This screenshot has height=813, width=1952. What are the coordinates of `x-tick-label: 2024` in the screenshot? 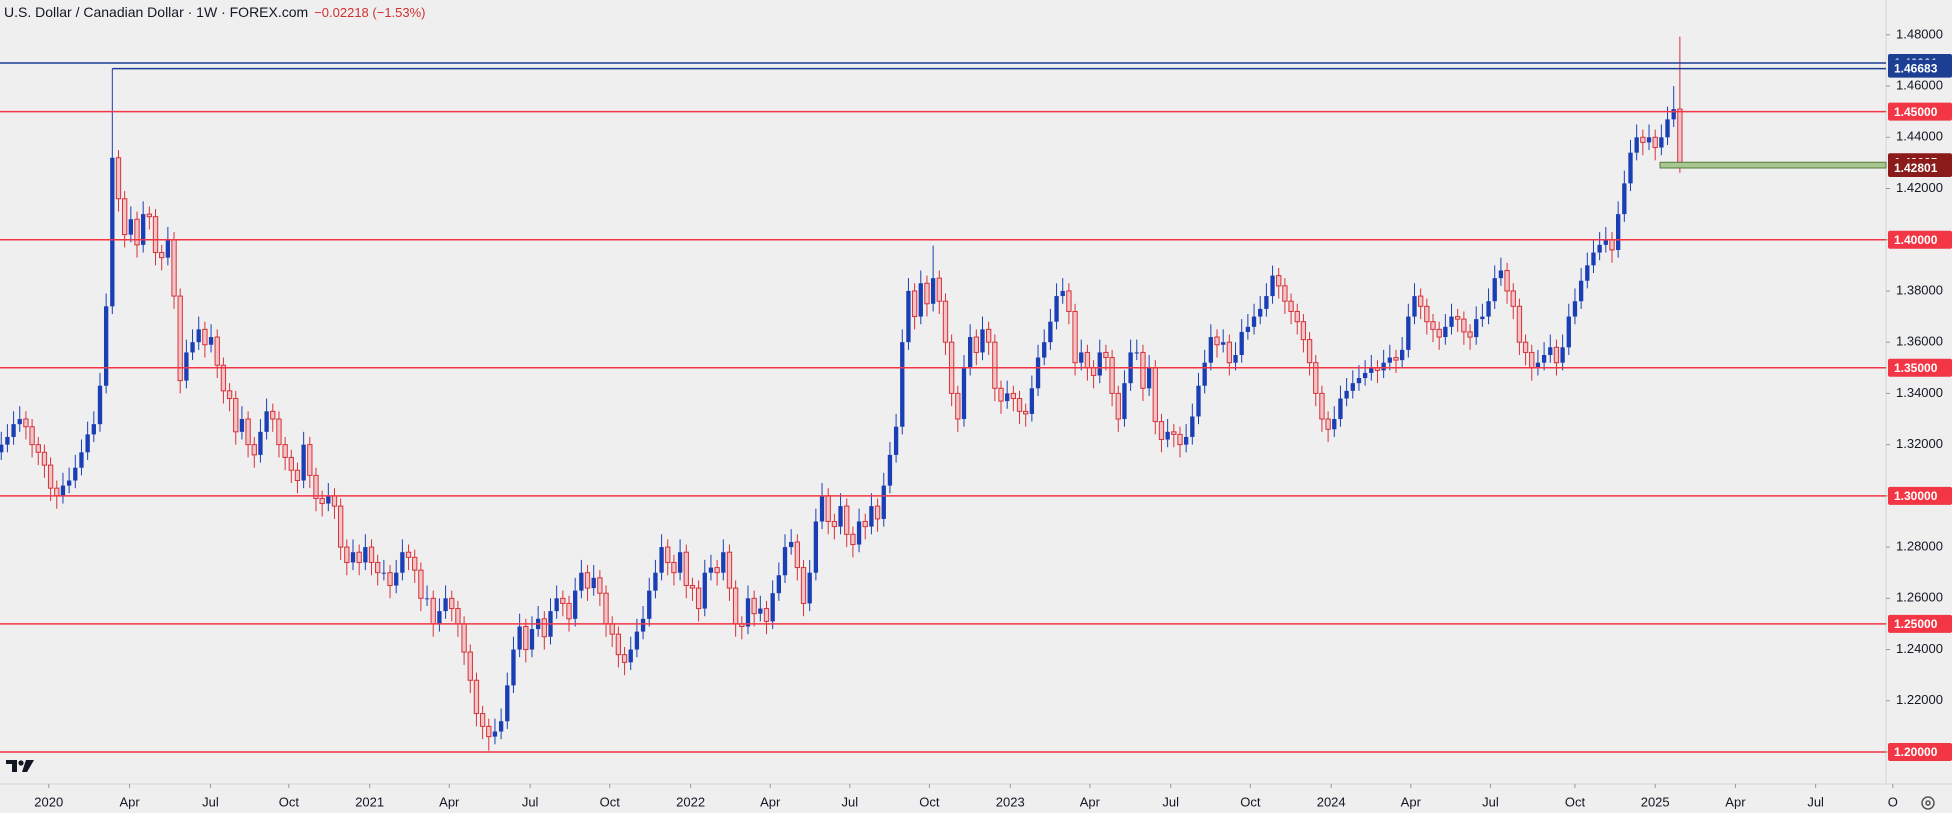 It's located at (1331, 801).